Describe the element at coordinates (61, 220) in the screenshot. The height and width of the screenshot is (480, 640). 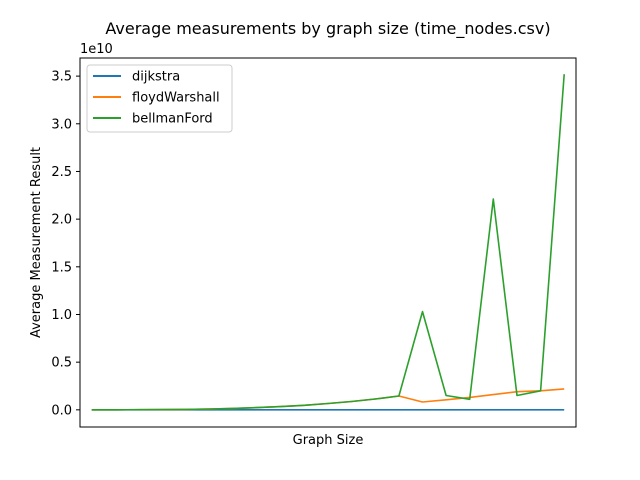
I see `y-tick-label: 2.0` at that location.